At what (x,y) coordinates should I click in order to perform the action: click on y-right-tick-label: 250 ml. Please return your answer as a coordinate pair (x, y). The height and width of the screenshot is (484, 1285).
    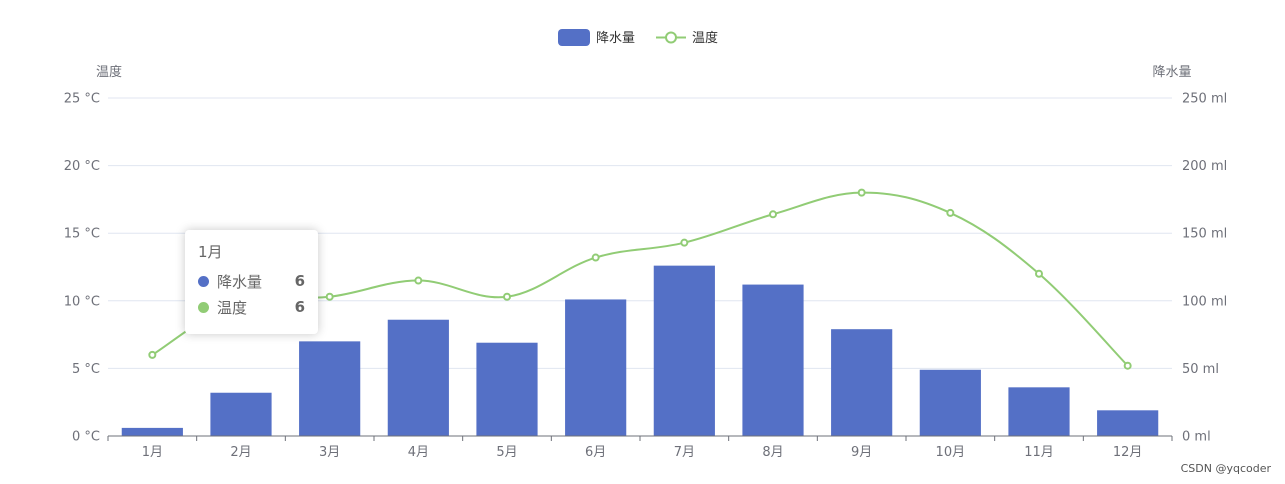
    Looking at the image, I should click on (1204, 99).